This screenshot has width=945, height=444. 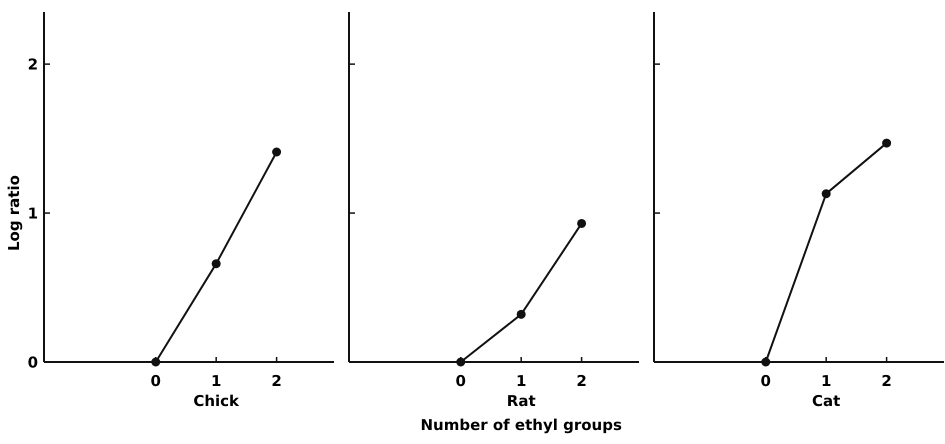 I want to click on text: Cat, so click(x=826, y=401).